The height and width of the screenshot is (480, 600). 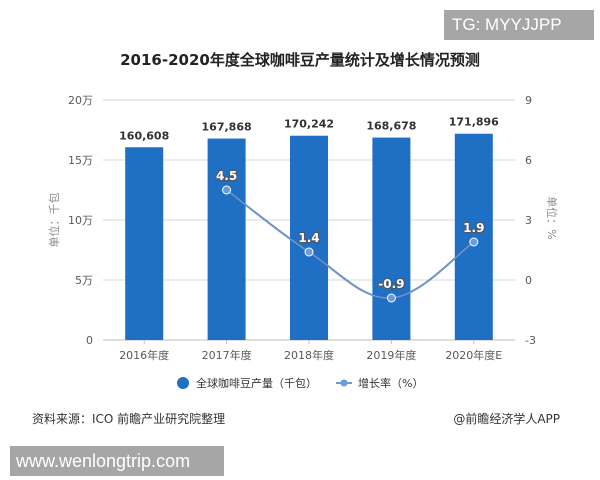 I want to click on bar-value-label: 170,242, so click(x=309, y=124).